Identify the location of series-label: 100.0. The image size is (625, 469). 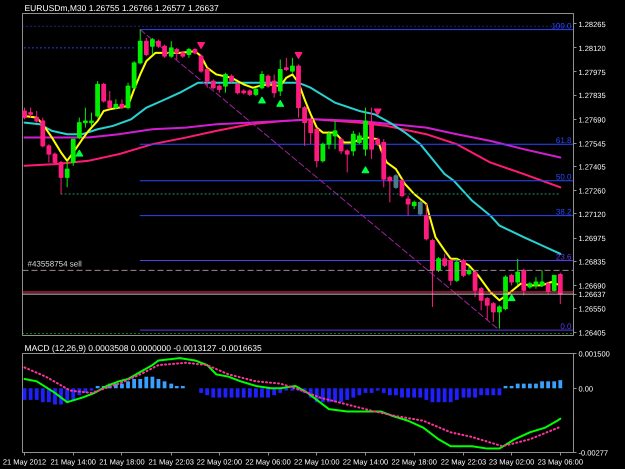
(561, 26).